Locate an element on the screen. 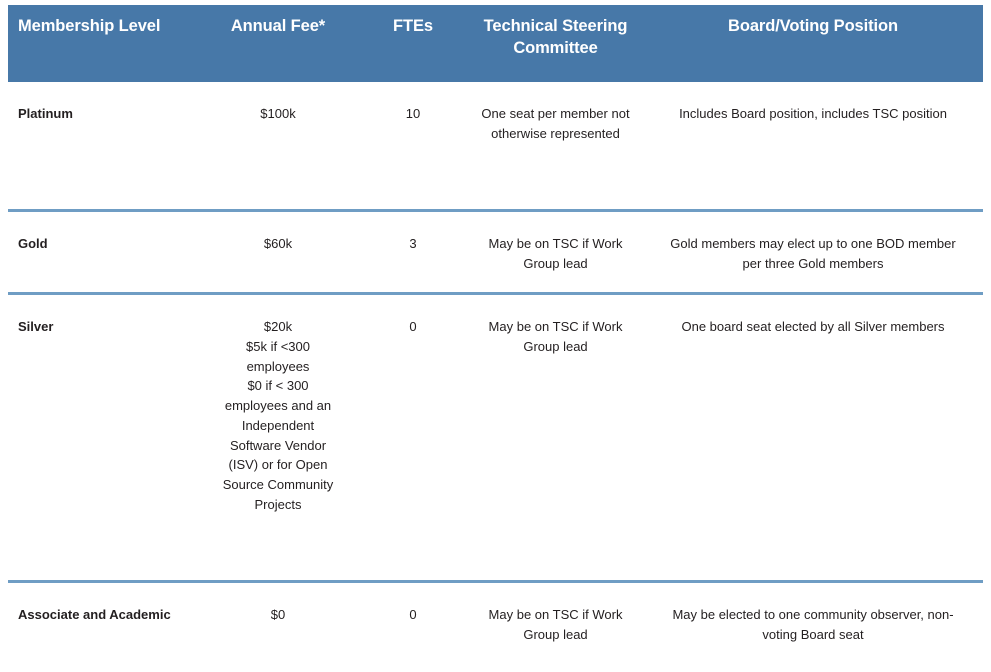 The width and height of the screenshot is (991, 672). cell-ftes: 10 is located at coordinates (413, 146).